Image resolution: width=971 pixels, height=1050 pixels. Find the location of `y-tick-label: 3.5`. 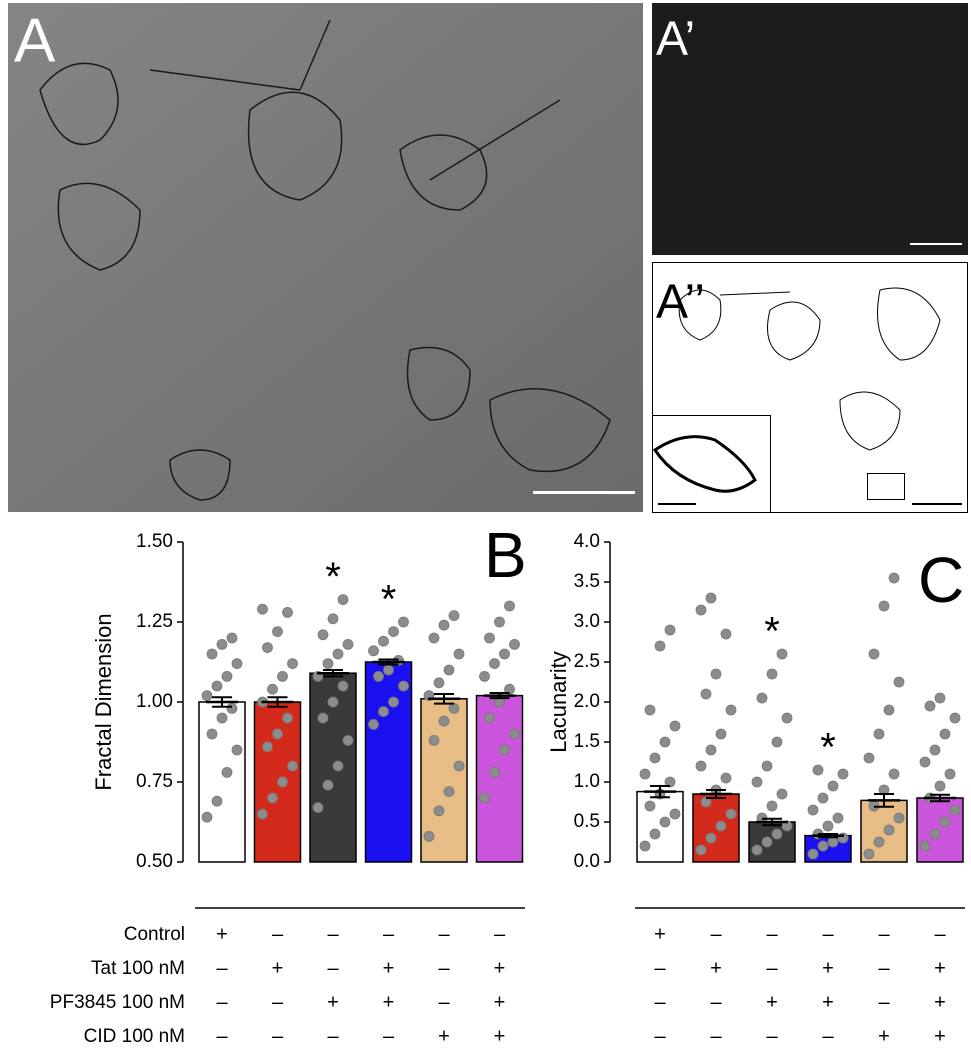

y-tick-label: 3.5 is located at coordinates (587, 581).